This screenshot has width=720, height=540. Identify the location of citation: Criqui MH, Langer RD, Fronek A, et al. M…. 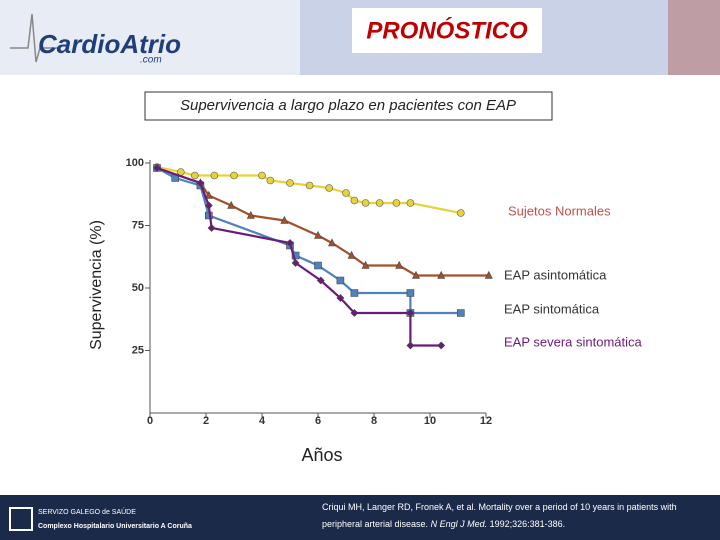
(517, 516).